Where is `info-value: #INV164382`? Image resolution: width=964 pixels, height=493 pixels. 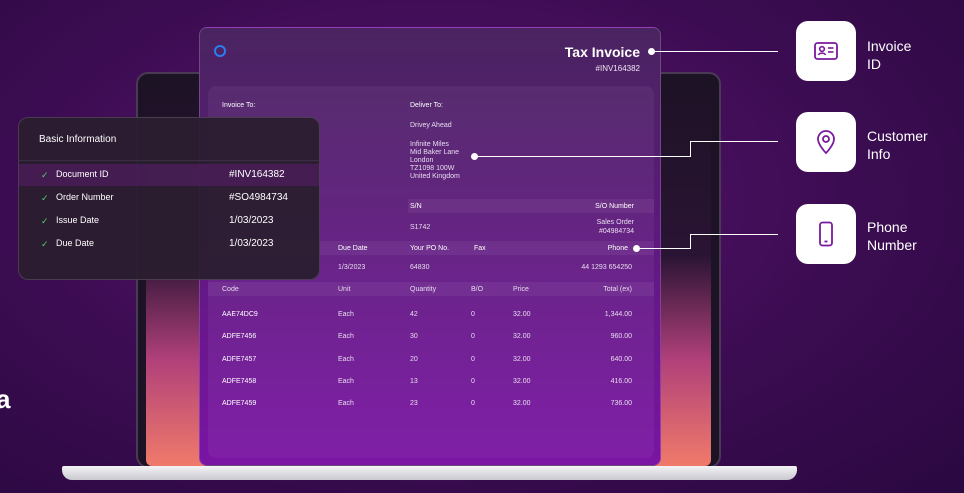
info-value: #INV164382 is located at coordinates (257, 174).